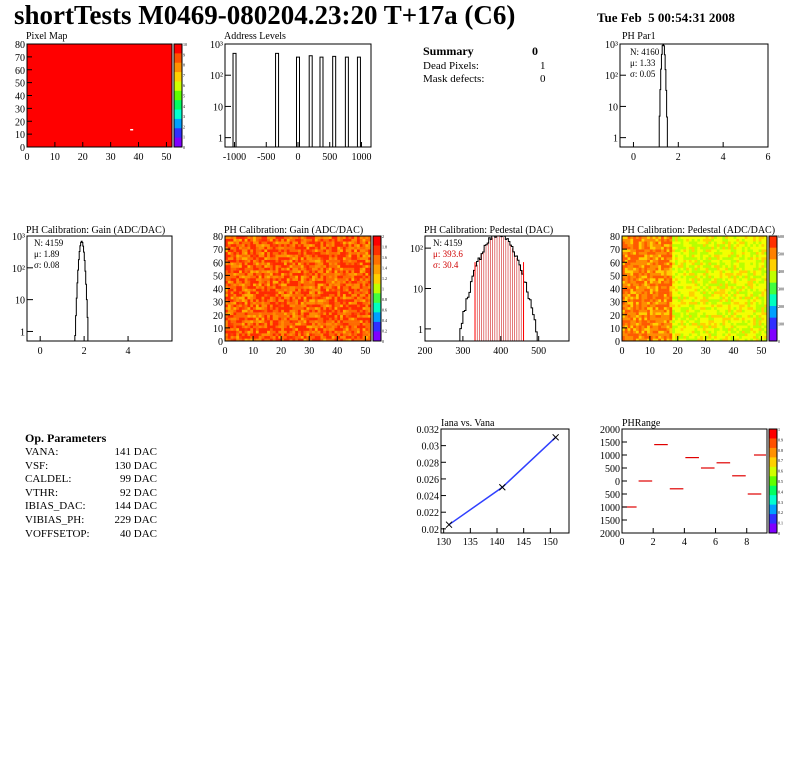 This screenshot has height=772, width=796. What do you see at coordinates (773, 443) in the screenshot?
I see `colorbar-segment` at bounding box center [773, 443].